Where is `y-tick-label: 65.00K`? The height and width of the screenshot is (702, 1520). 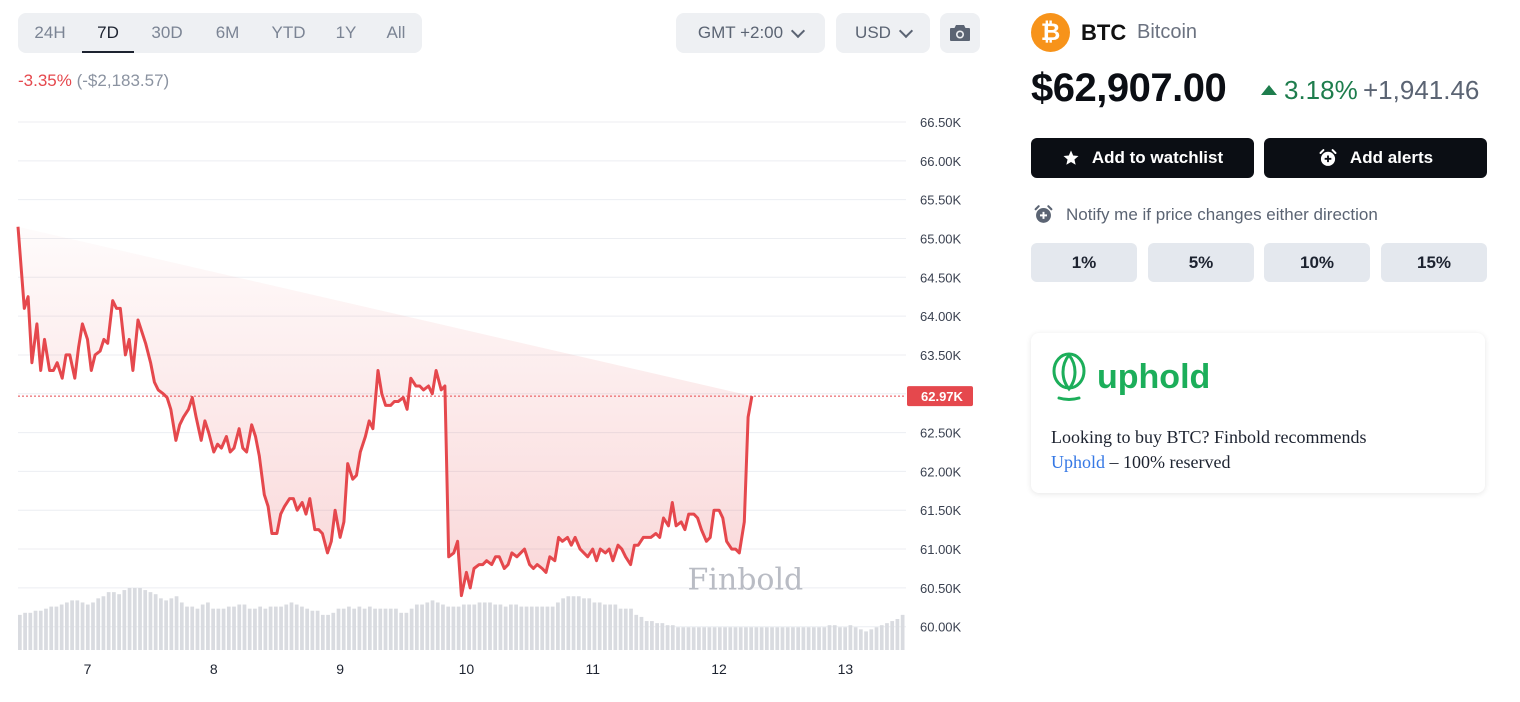
y-tick-label: 65.00K is located at coordinates (941, 238).